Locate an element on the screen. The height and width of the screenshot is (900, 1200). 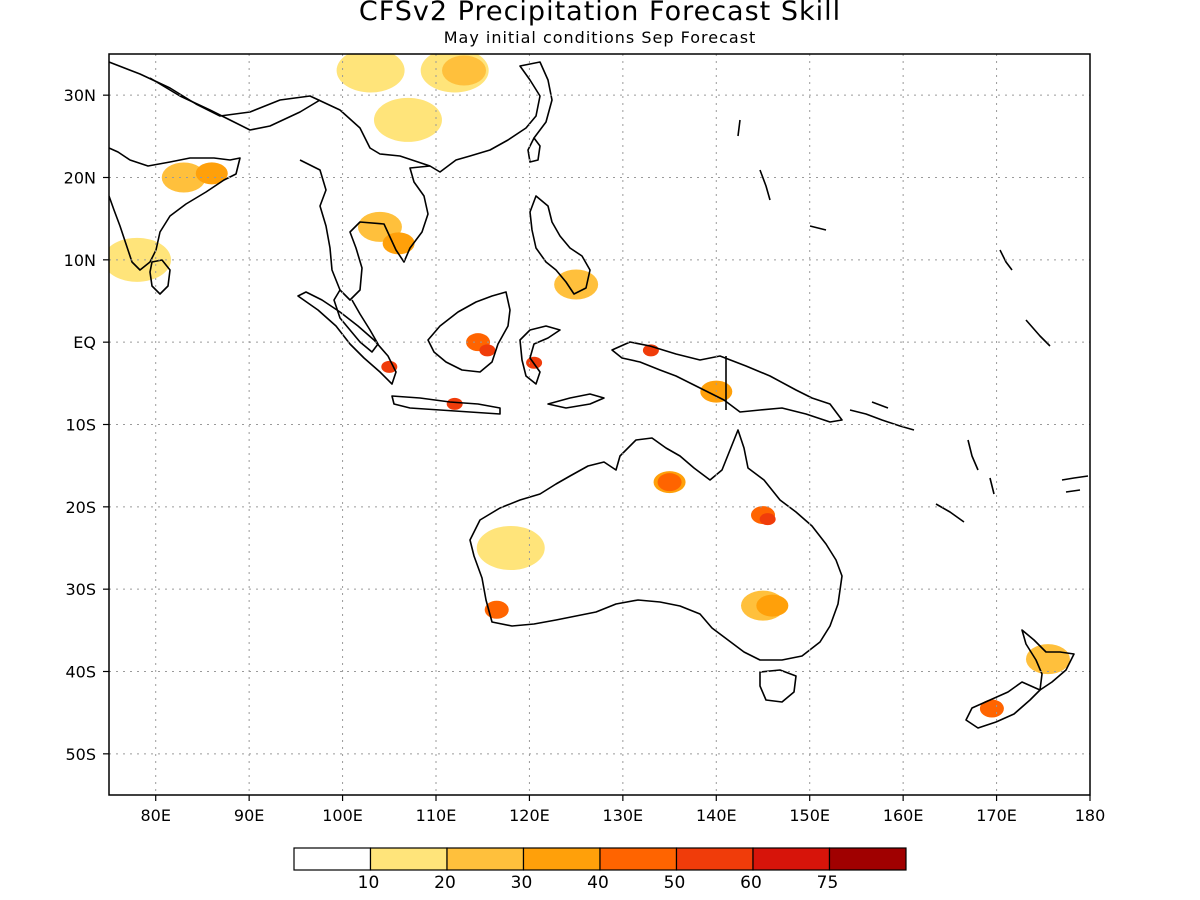
coast-india is located at coordinates (175, 209).